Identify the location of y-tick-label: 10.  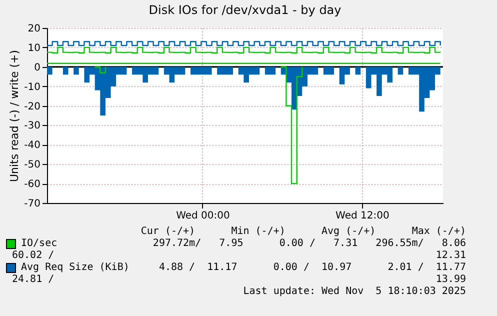
(34, 48).